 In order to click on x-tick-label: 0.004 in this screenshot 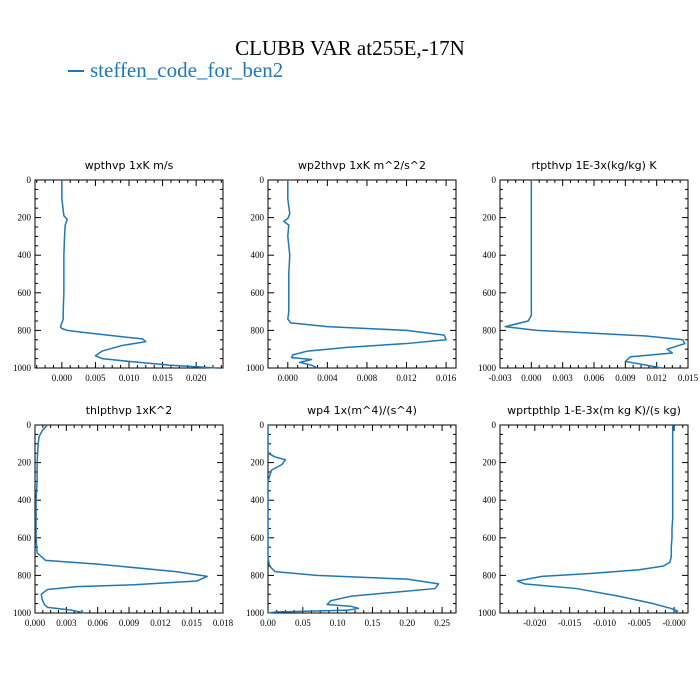, I will do `click(327, 378)`.